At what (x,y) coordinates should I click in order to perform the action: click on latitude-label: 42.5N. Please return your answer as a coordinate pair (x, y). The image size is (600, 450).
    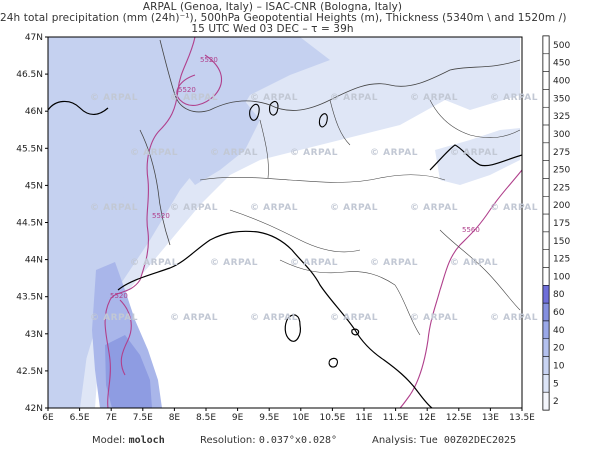
    Looking at the image, I should click on (29, 372).